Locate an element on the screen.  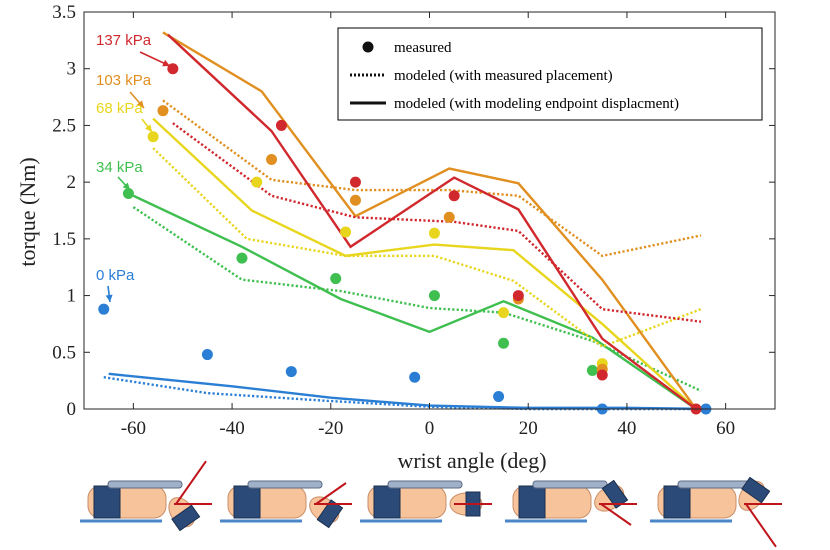
y-axis-label: torque (Nm) is located at coordinates (27, 211).